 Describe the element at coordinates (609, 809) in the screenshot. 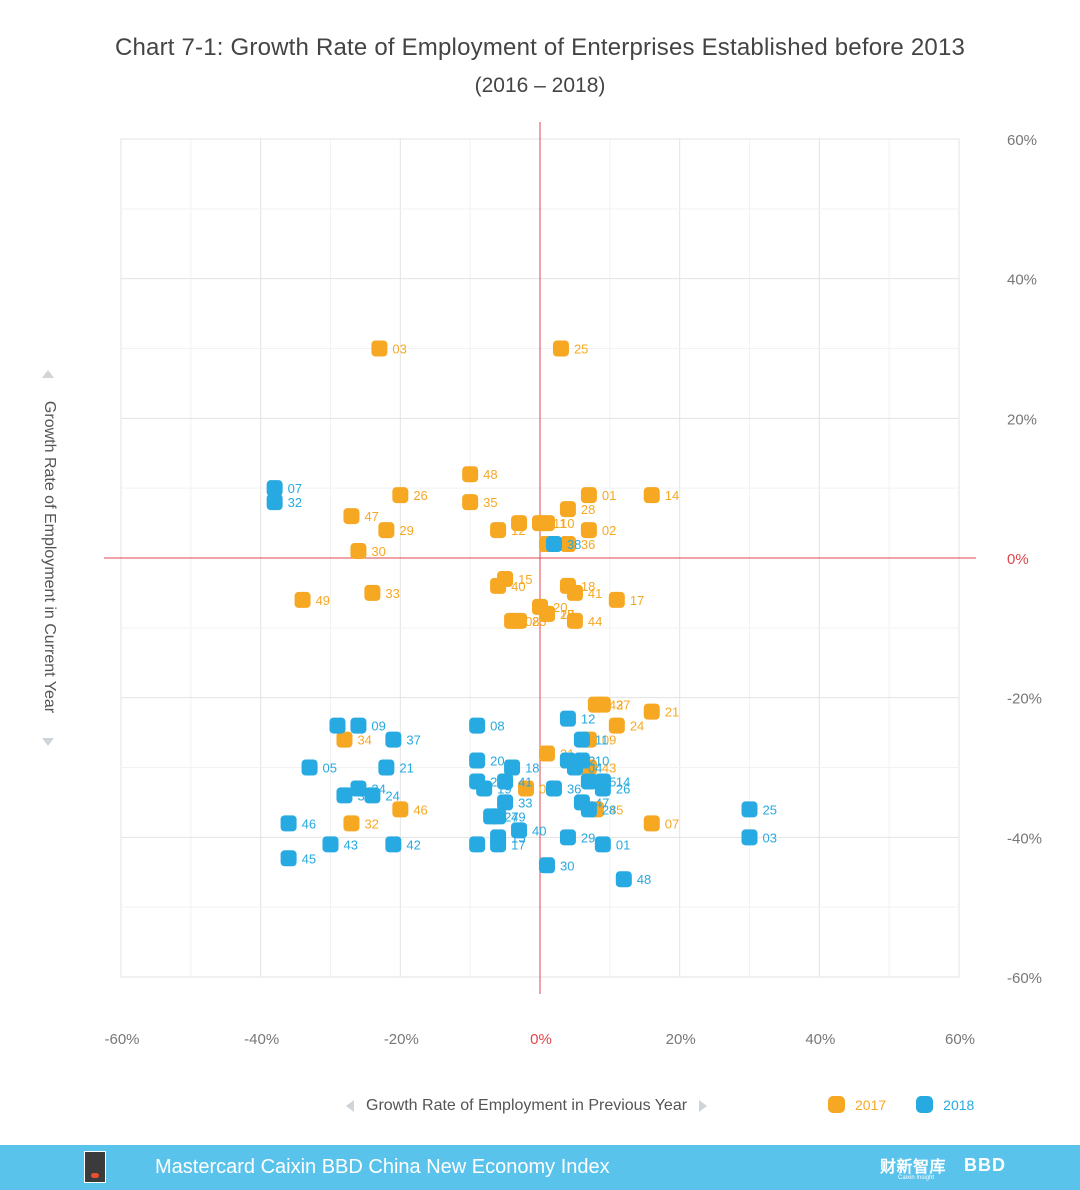

I see `point-label-2018-28: 28` at that location.